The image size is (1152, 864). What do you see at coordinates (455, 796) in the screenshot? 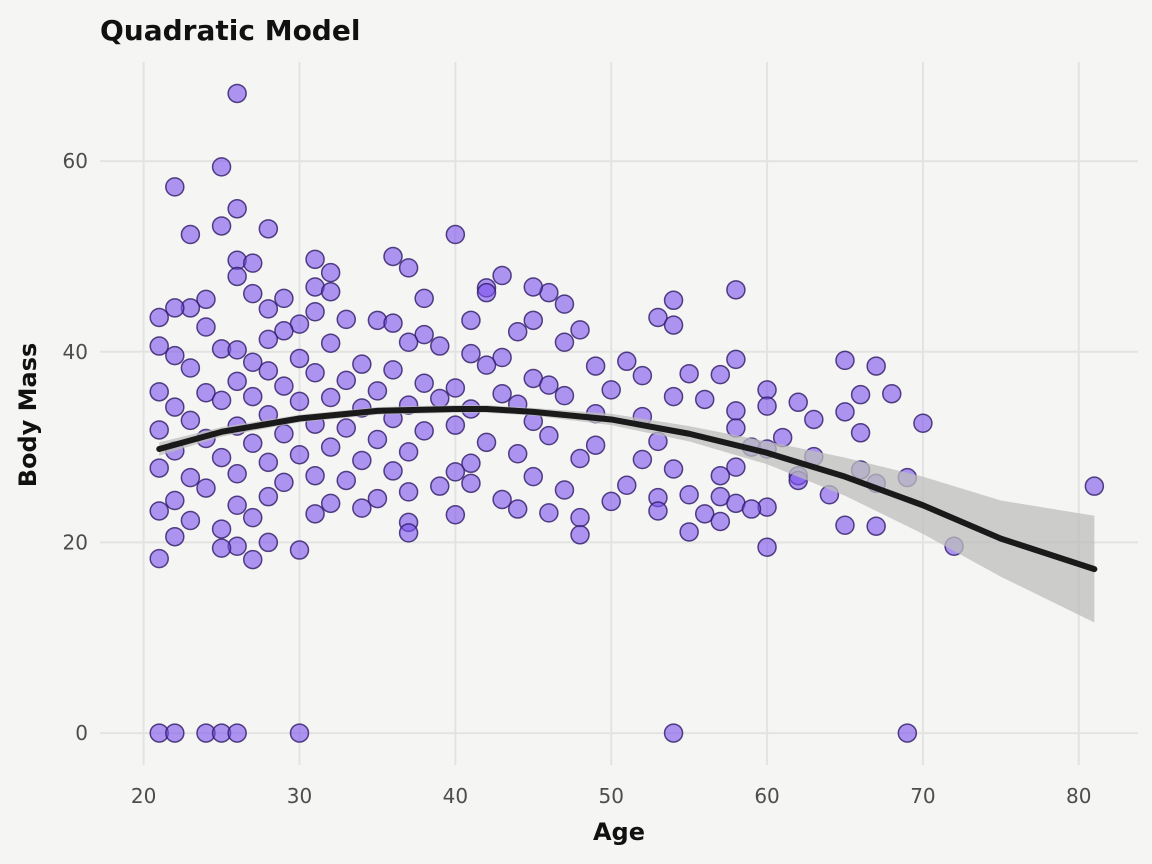
I see `x-tick-label: 40` at bounding box center [455, 796].